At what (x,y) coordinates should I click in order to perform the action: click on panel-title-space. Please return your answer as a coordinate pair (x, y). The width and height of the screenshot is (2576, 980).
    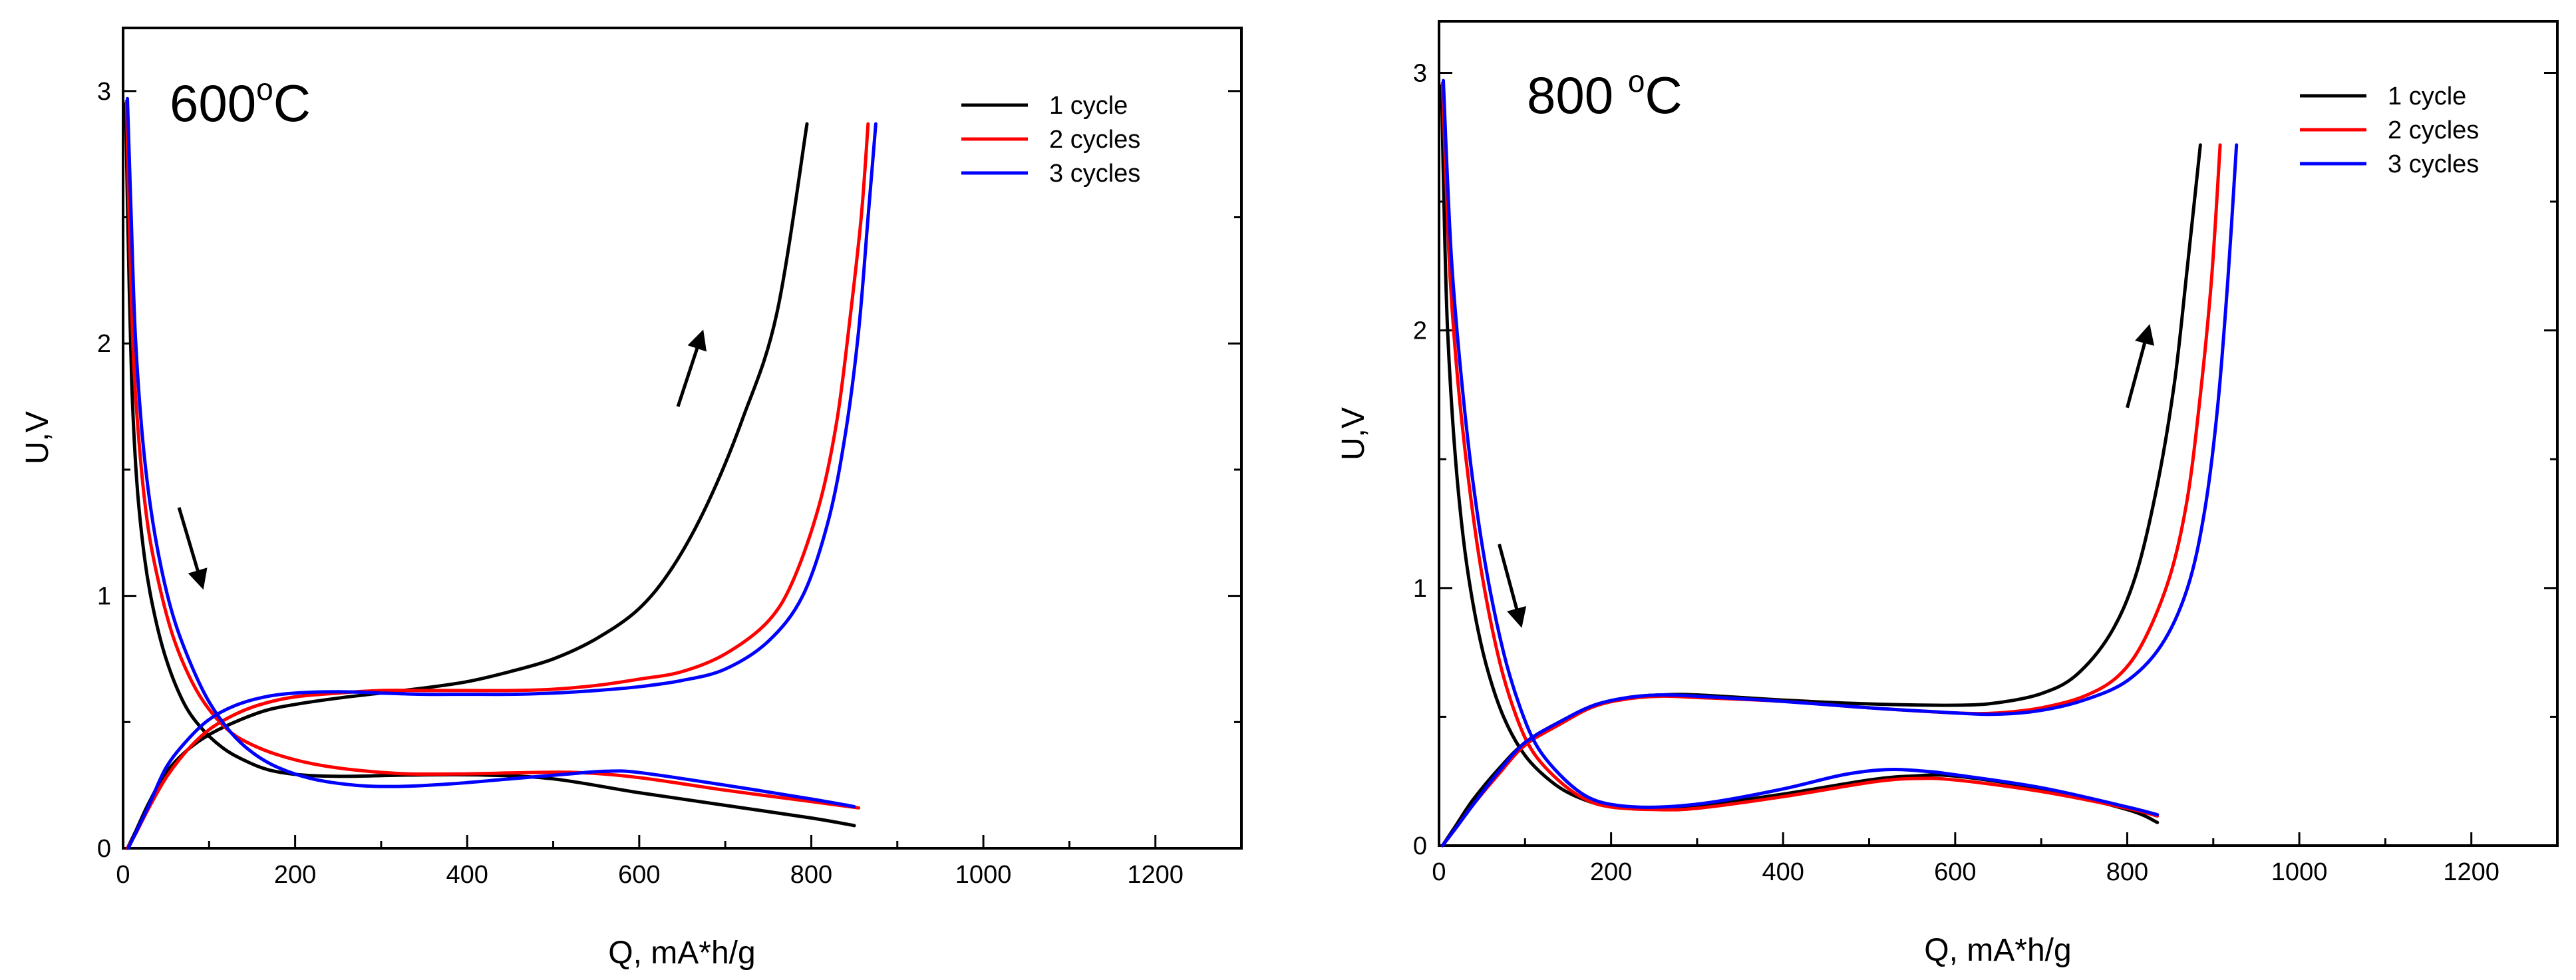
    Looking at the image, I should click on (1620, 95).